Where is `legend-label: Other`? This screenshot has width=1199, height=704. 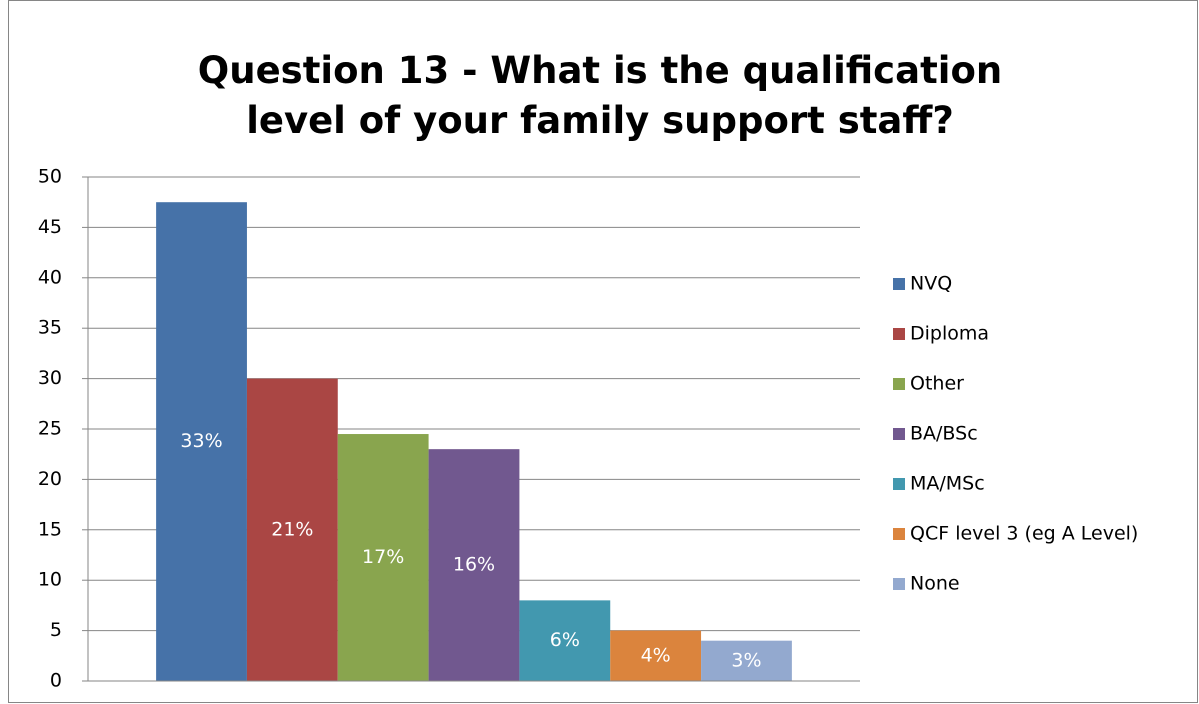 legend-label: Other is located at coordinates (937, 384).